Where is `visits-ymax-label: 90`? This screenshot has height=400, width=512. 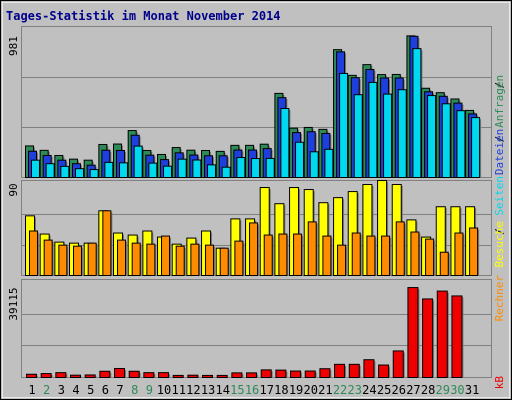 visits-ymax-label: 90 is located at coordinates (13, 189).